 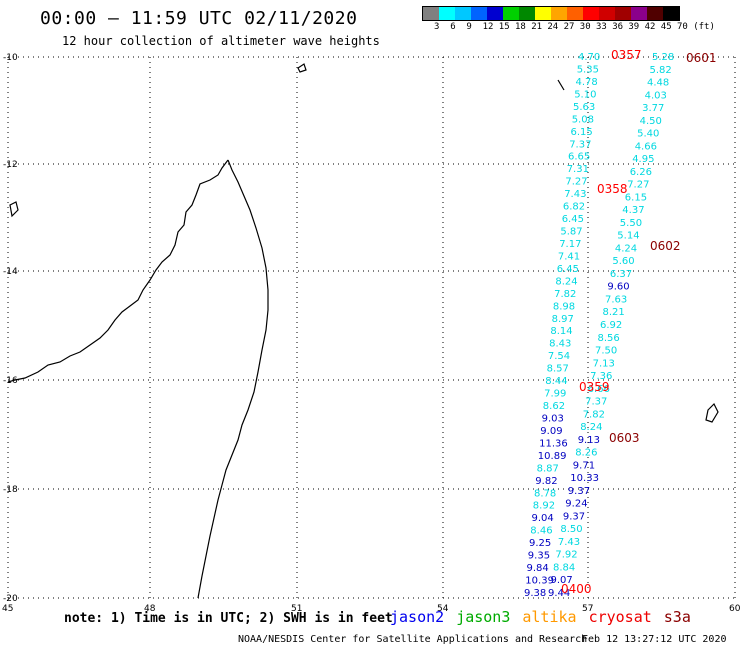 I want to click on wave-height-value: 10.33, so click(x=584, y=478).